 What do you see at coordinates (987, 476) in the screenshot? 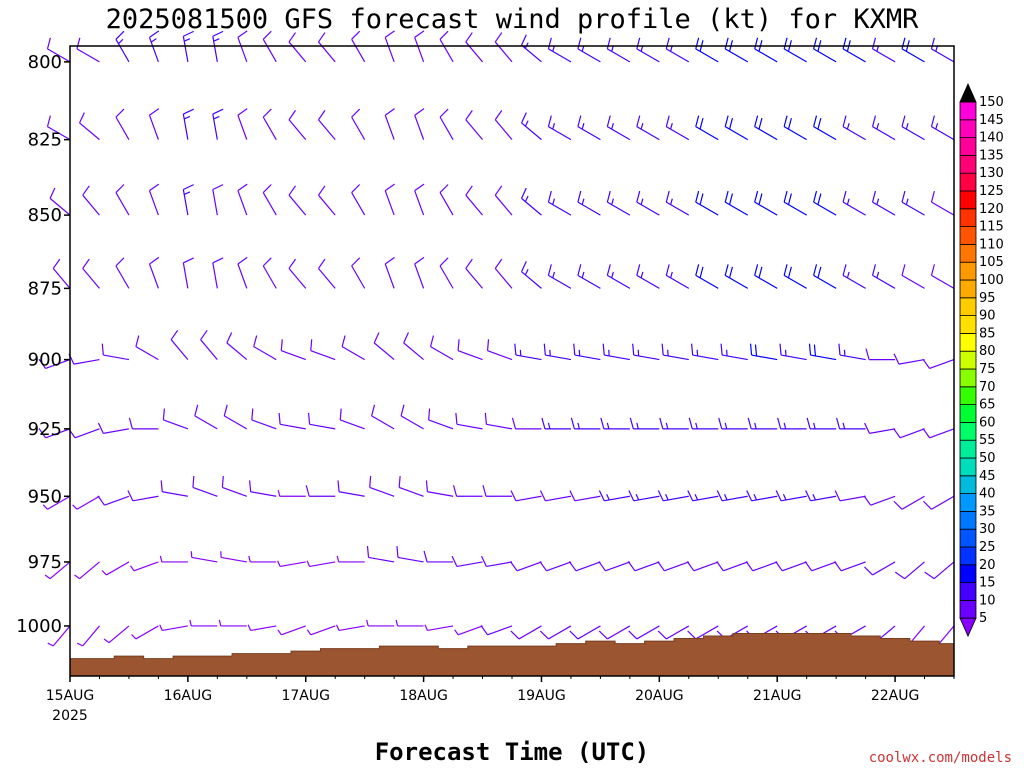
I see `colorbar-label: 45` at bounding box center [987, 476].